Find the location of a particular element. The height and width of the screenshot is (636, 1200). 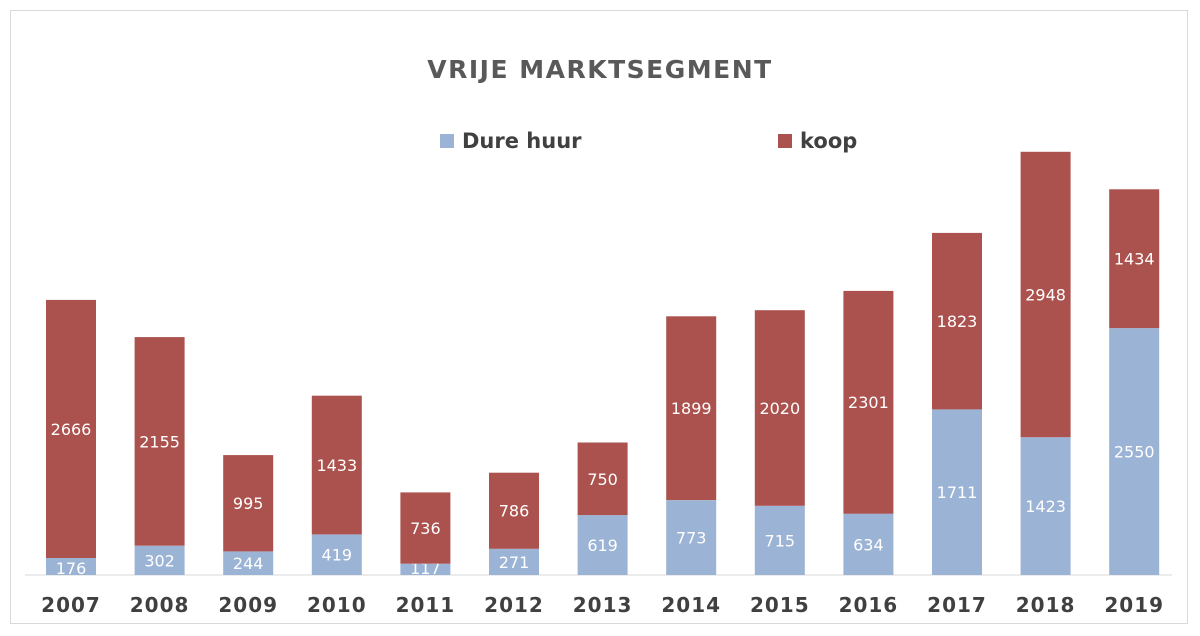

data-label-koop-2012: 786 is located at coordinates (514, 511).